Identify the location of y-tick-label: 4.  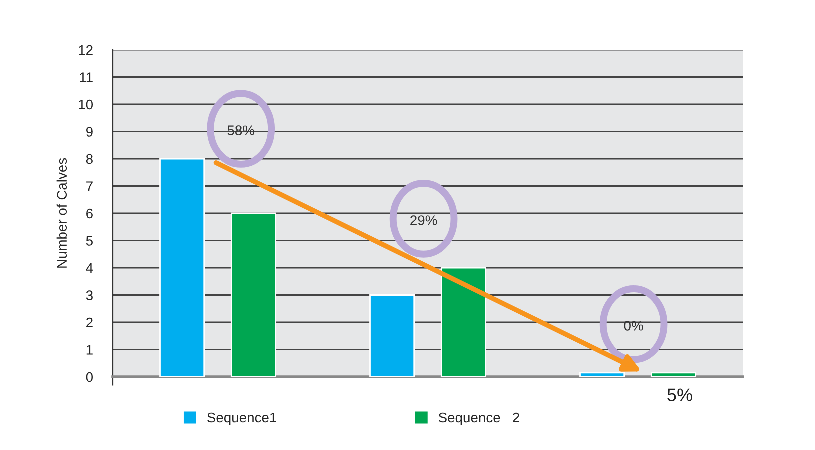
(90, 268).